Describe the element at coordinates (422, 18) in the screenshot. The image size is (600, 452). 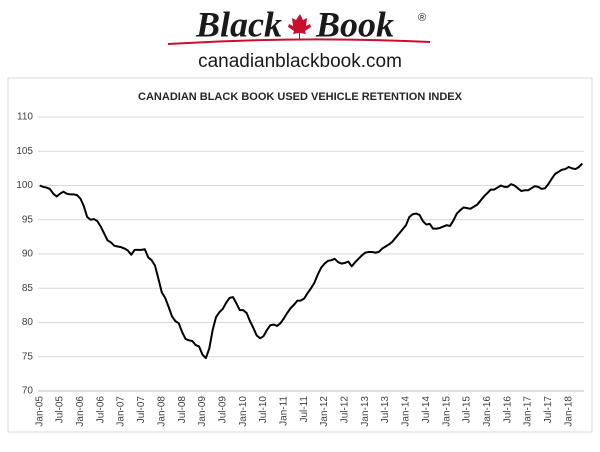
I see `registered-mark: ®` at that location.